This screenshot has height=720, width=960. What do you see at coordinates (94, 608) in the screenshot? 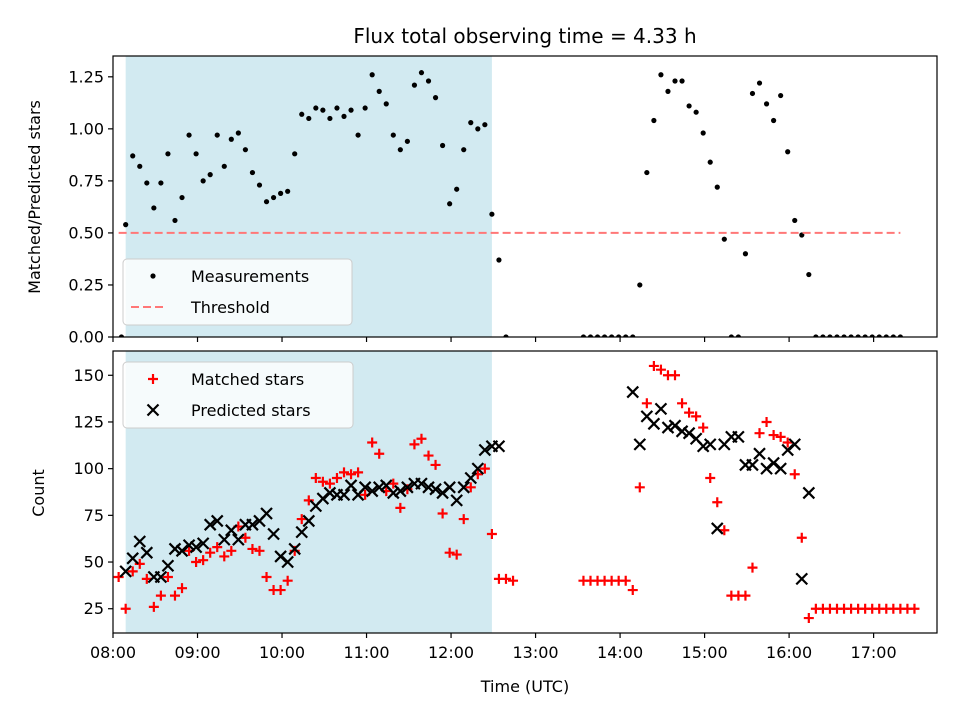
I see `bottom-y-tick-label: 25` at bounding box center [94, 608].